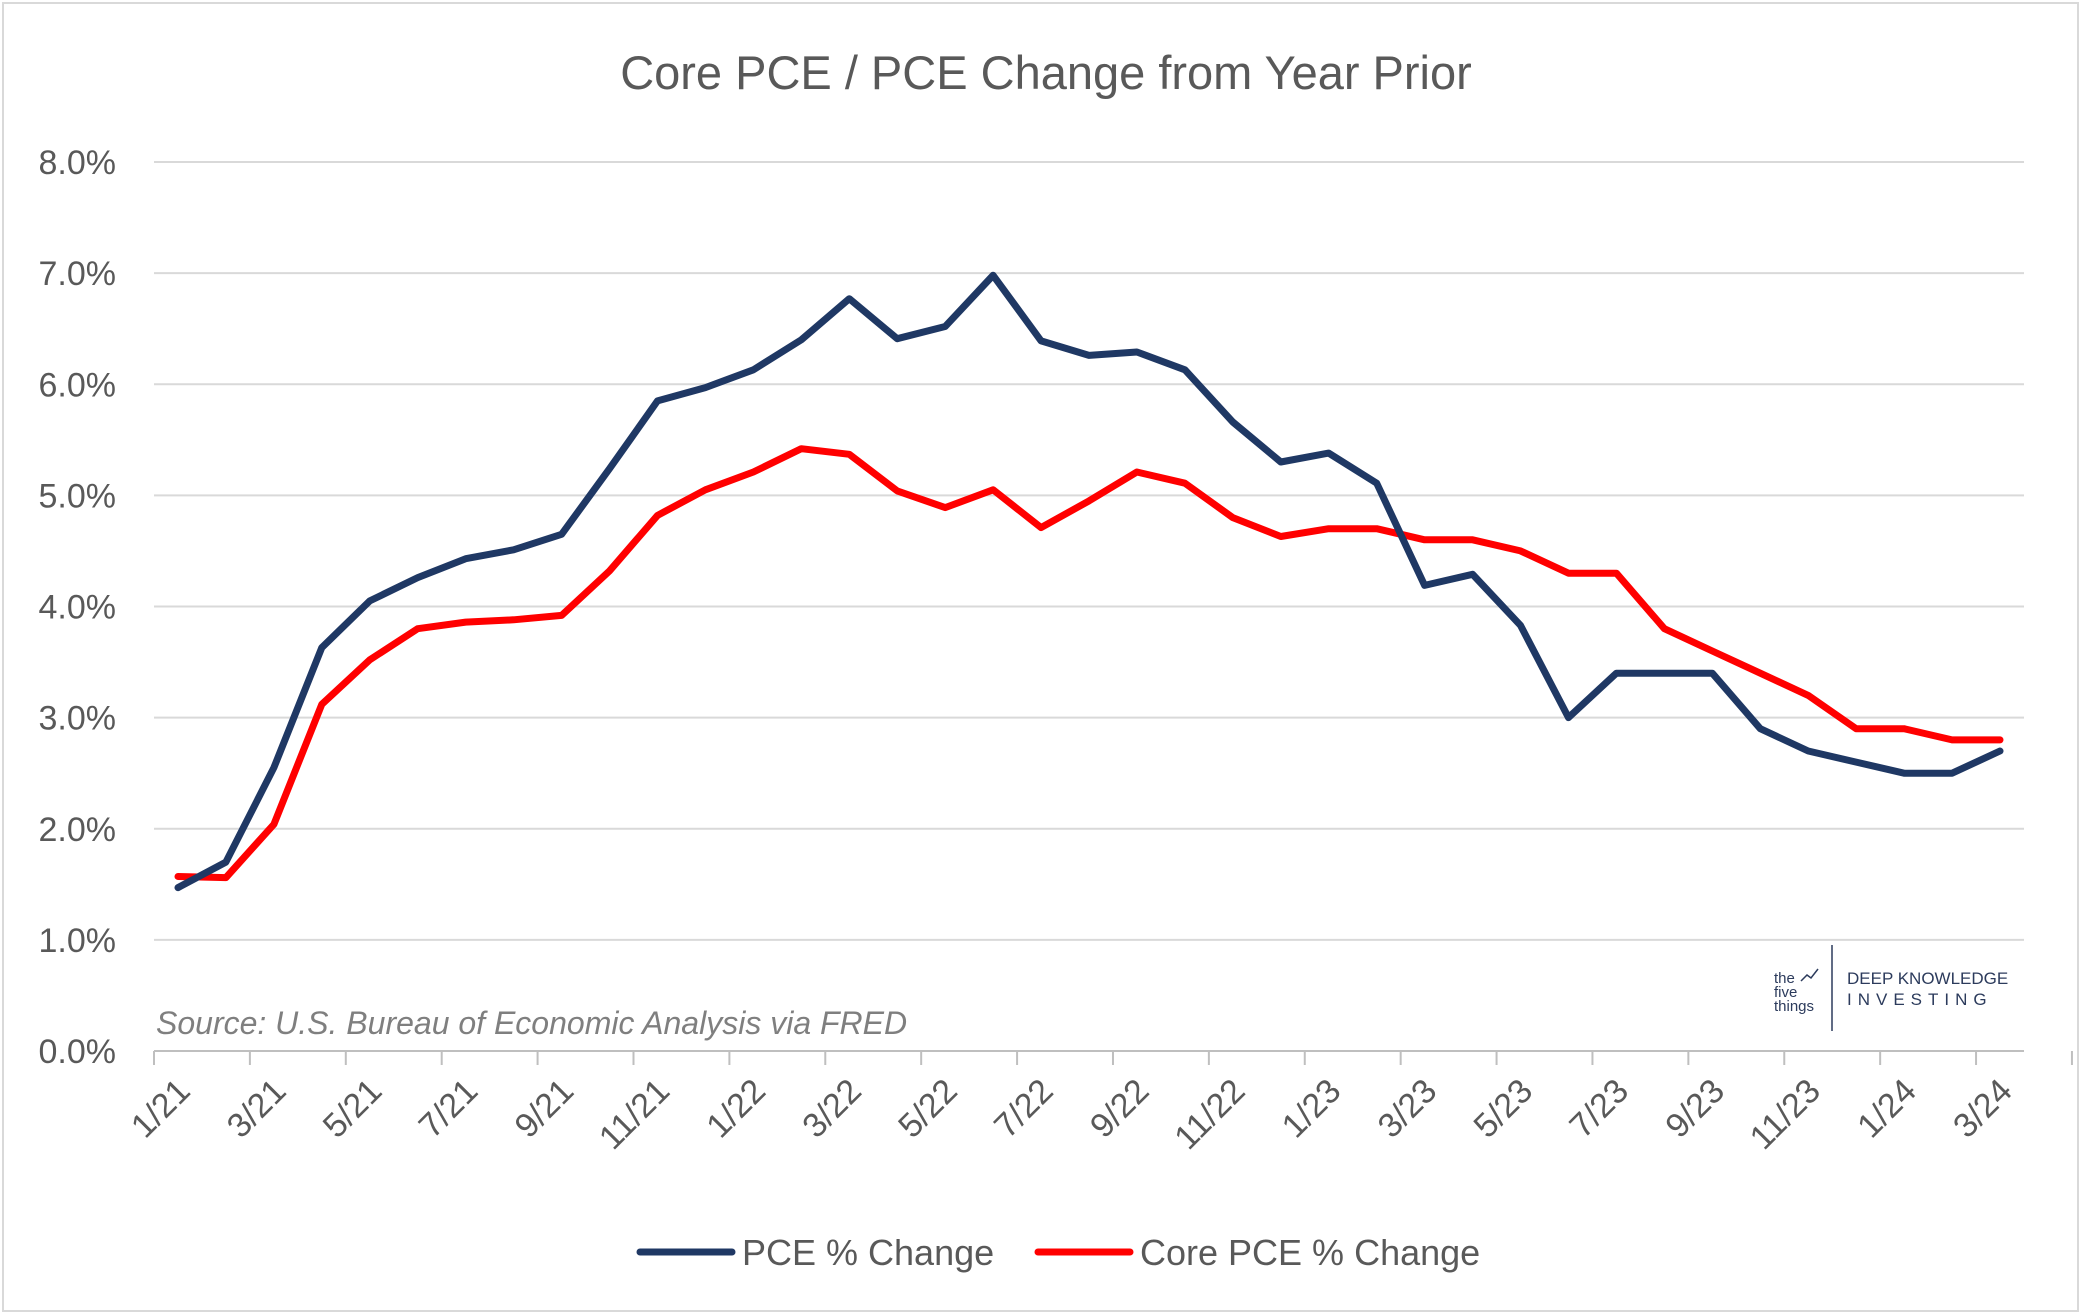  What do you see at coordinates (78, 163) in the screenshot?
I see `y-tick-label: 8.0%` at bounding box center [78, 163].